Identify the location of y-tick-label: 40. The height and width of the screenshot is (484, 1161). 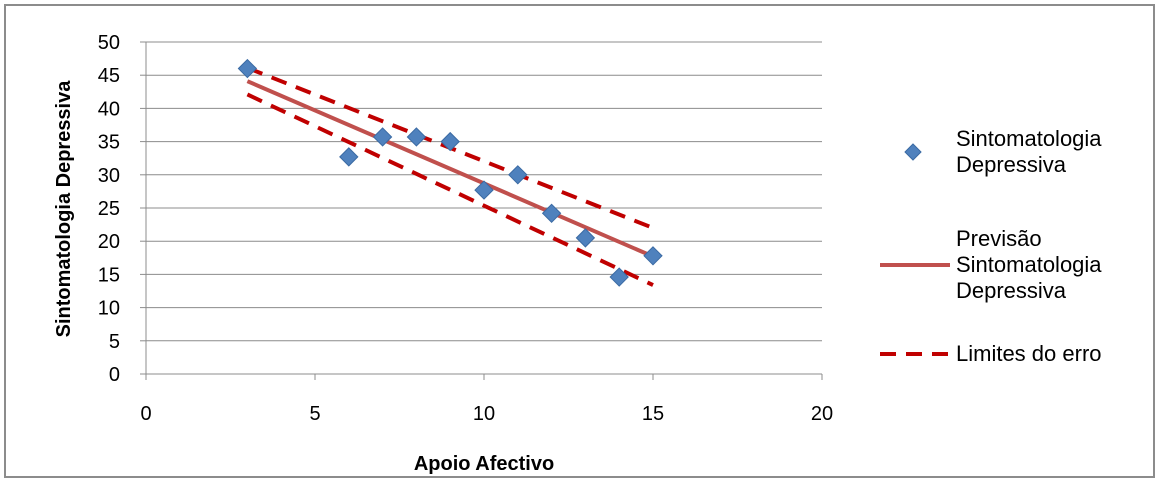
(109, 109).